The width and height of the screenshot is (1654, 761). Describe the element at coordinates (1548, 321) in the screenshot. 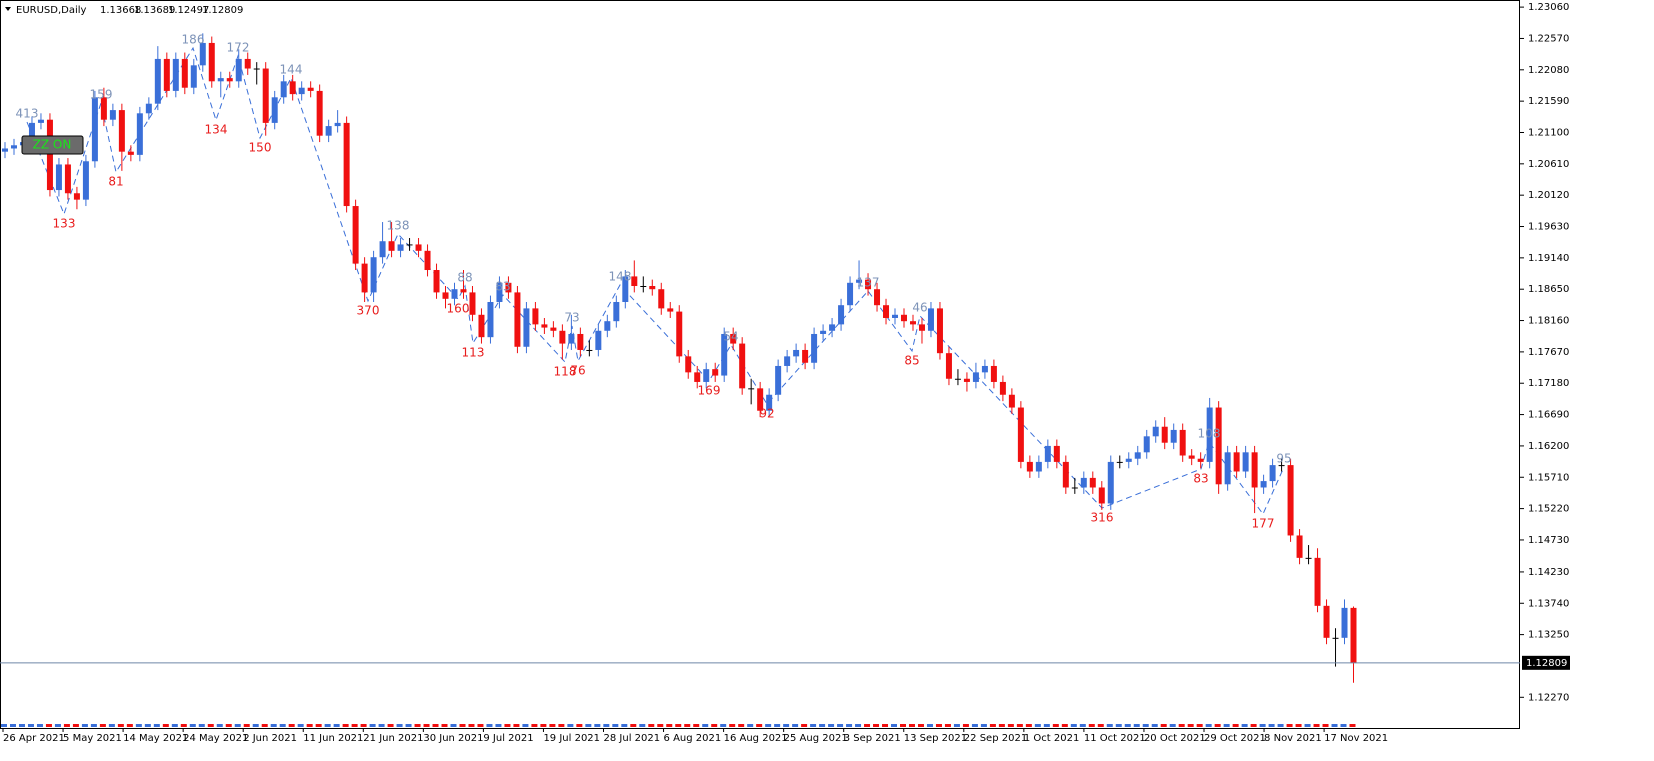

I see `y-tick-label: 1.18160` at that location.